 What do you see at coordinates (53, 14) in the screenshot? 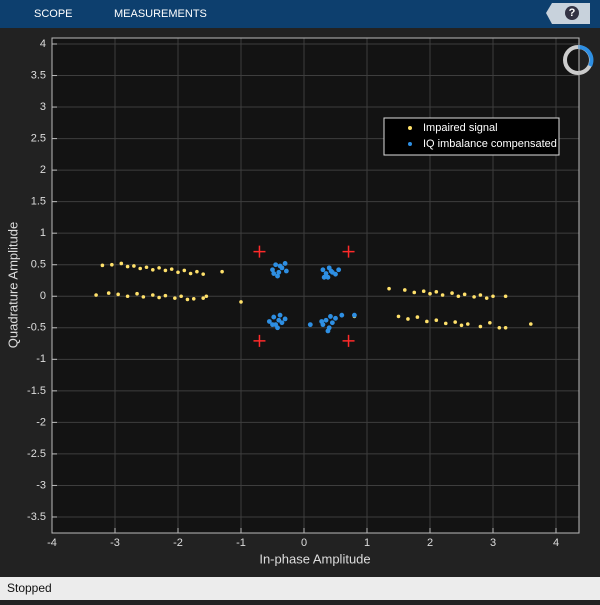
I see `tab: SCOPE` at bounding box center [53, 14].